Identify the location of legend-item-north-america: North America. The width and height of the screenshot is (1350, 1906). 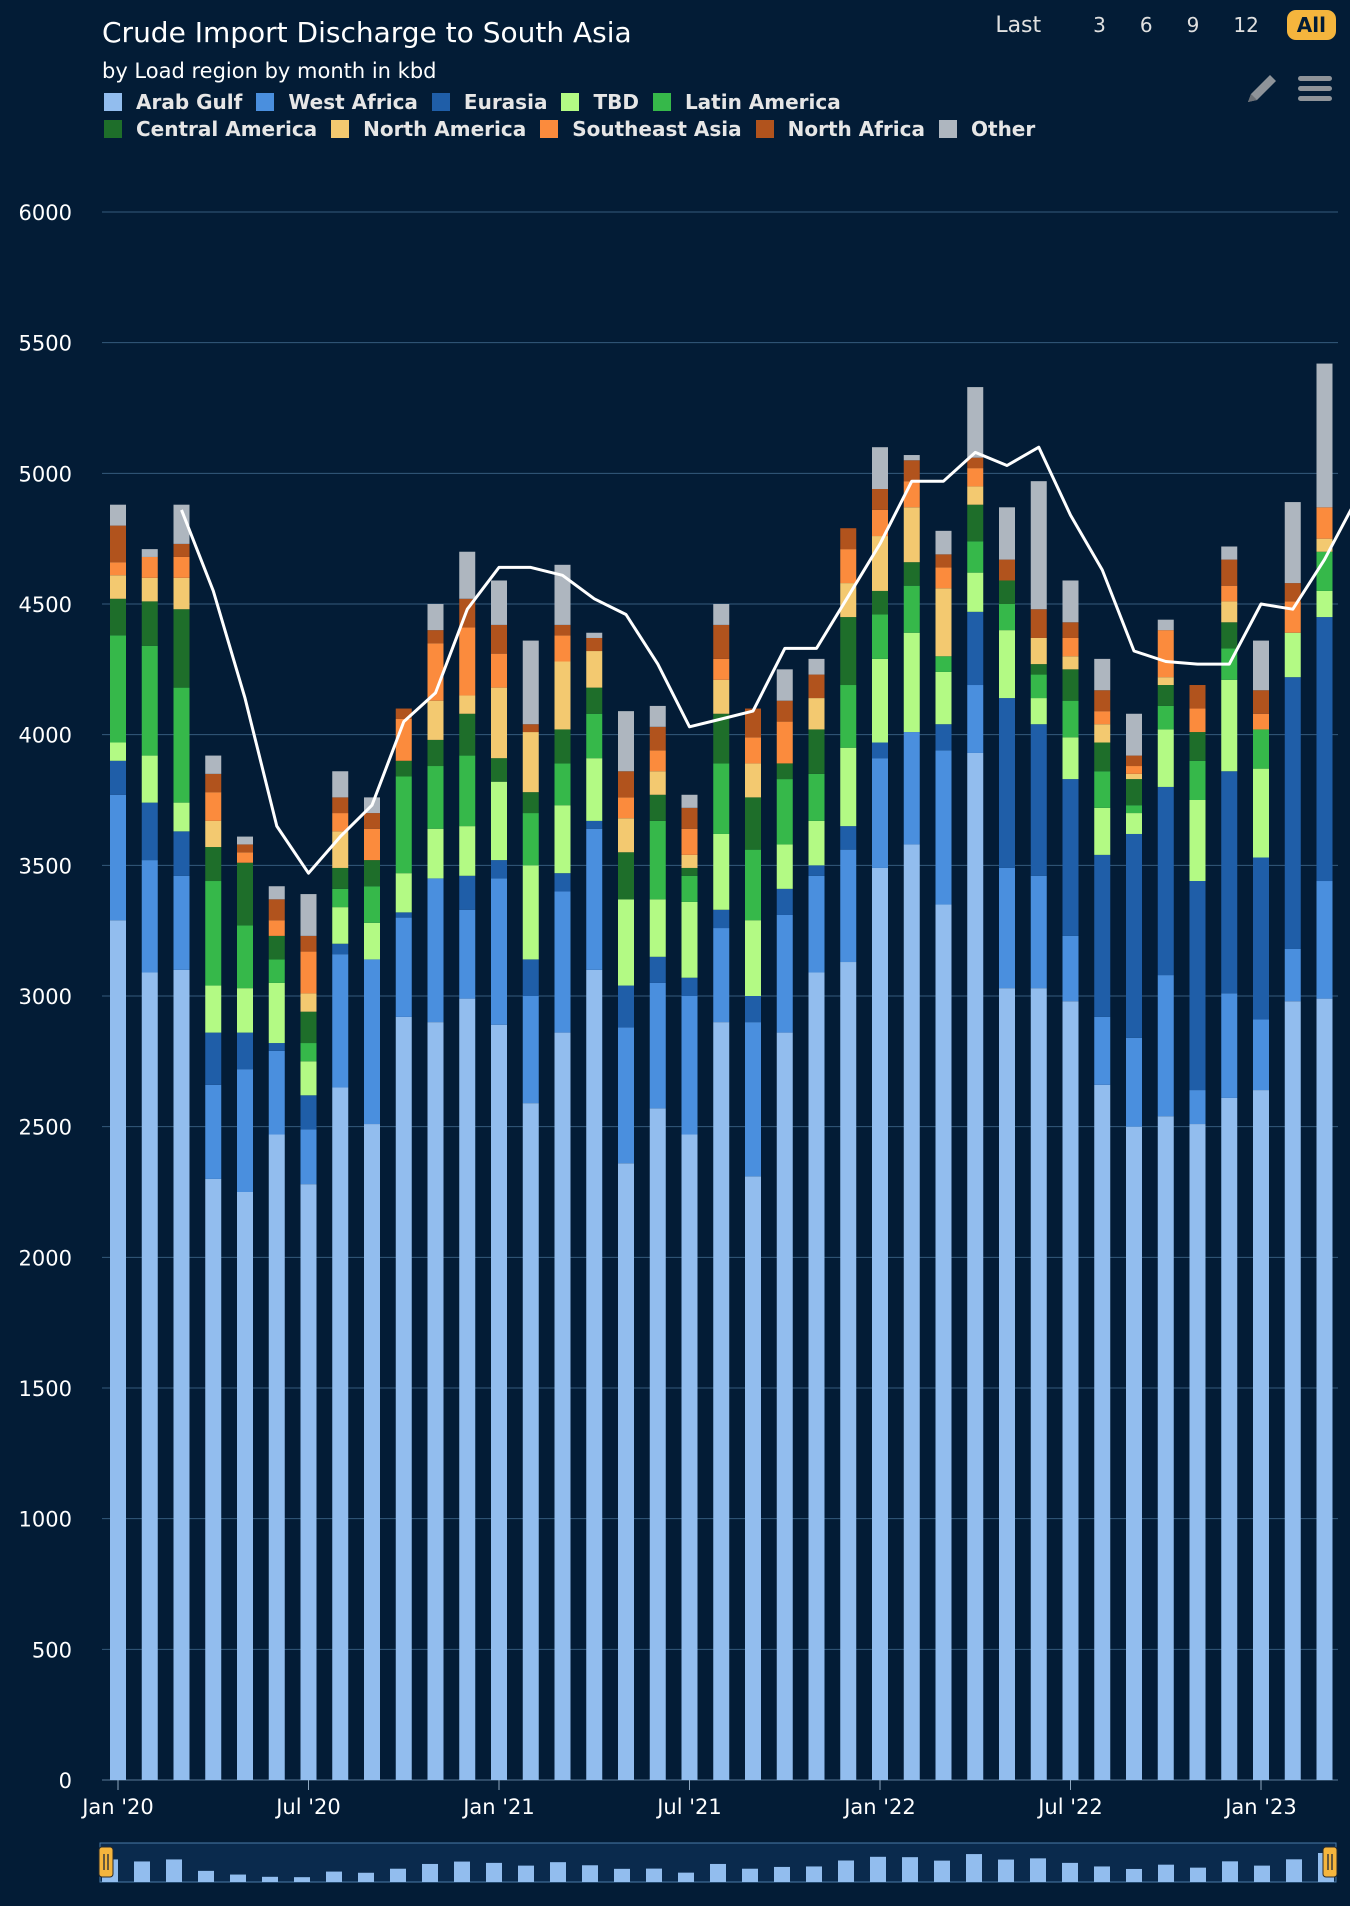
(428, 129).